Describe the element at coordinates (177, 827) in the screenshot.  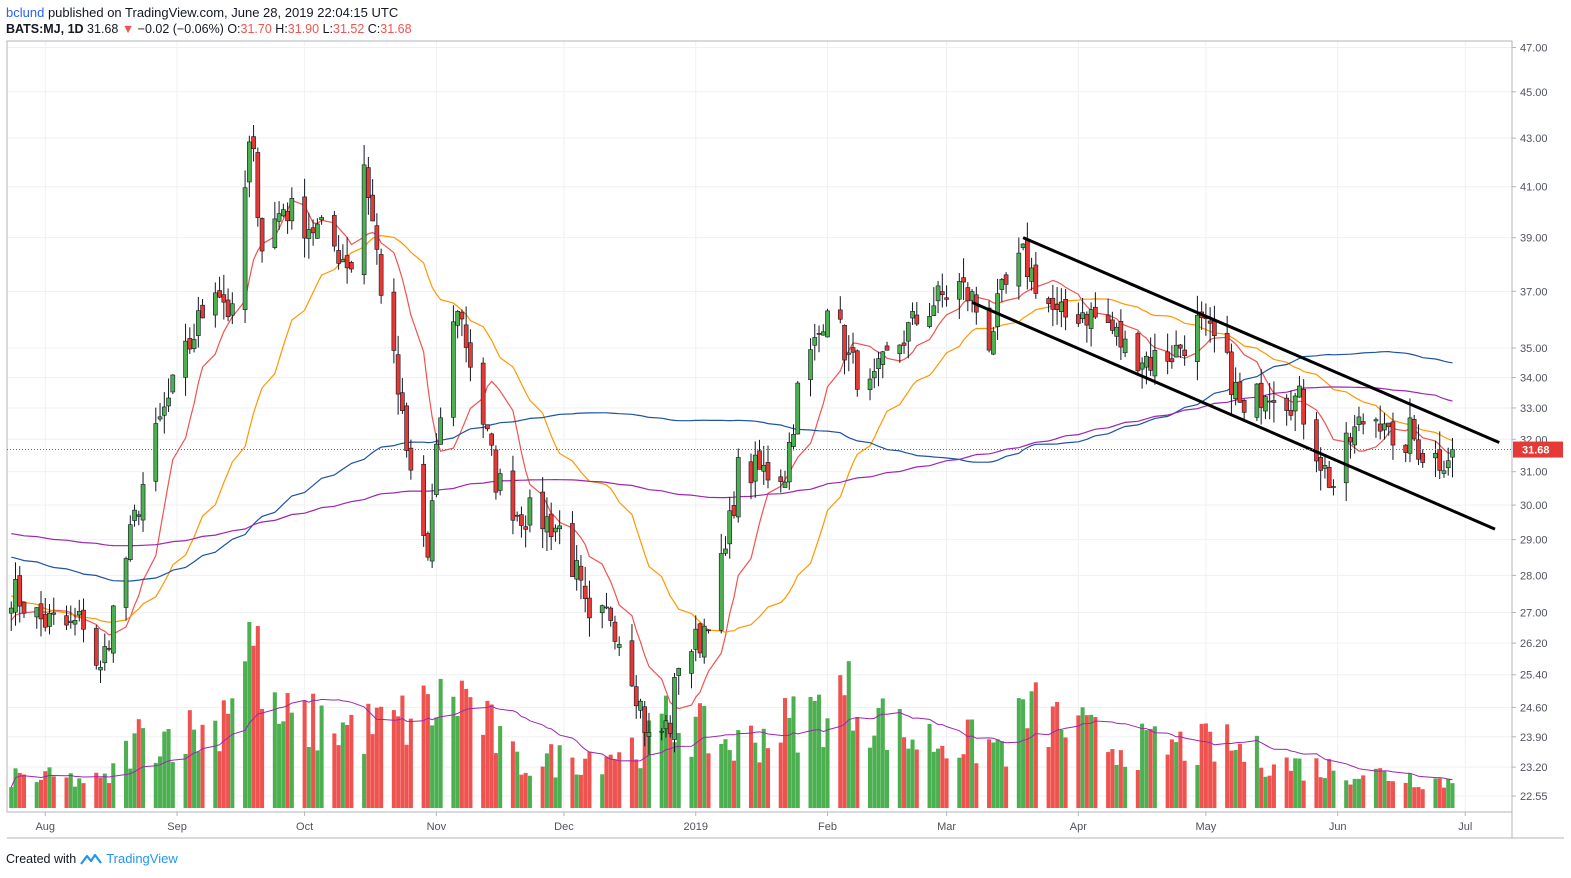
I see `x-tick-label: Sep` at that location.